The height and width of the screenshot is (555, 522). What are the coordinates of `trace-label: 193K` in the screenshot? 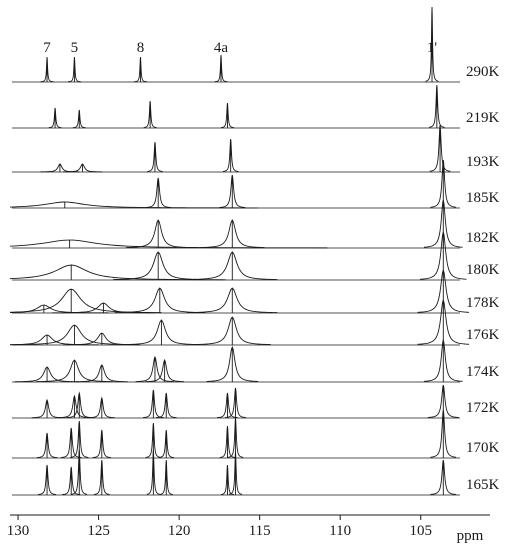 It's located at (483, 162).